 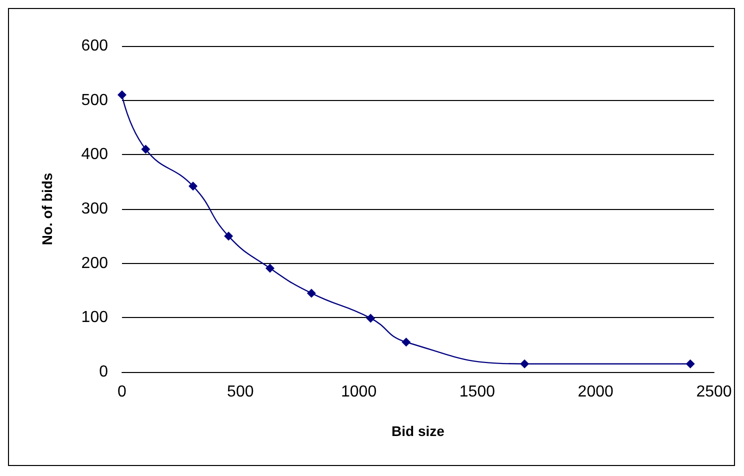 What do you see at coordinates (94, 317) in the screenshot?
I see `y-tick-label: 100` at bounding box center [94, 317].